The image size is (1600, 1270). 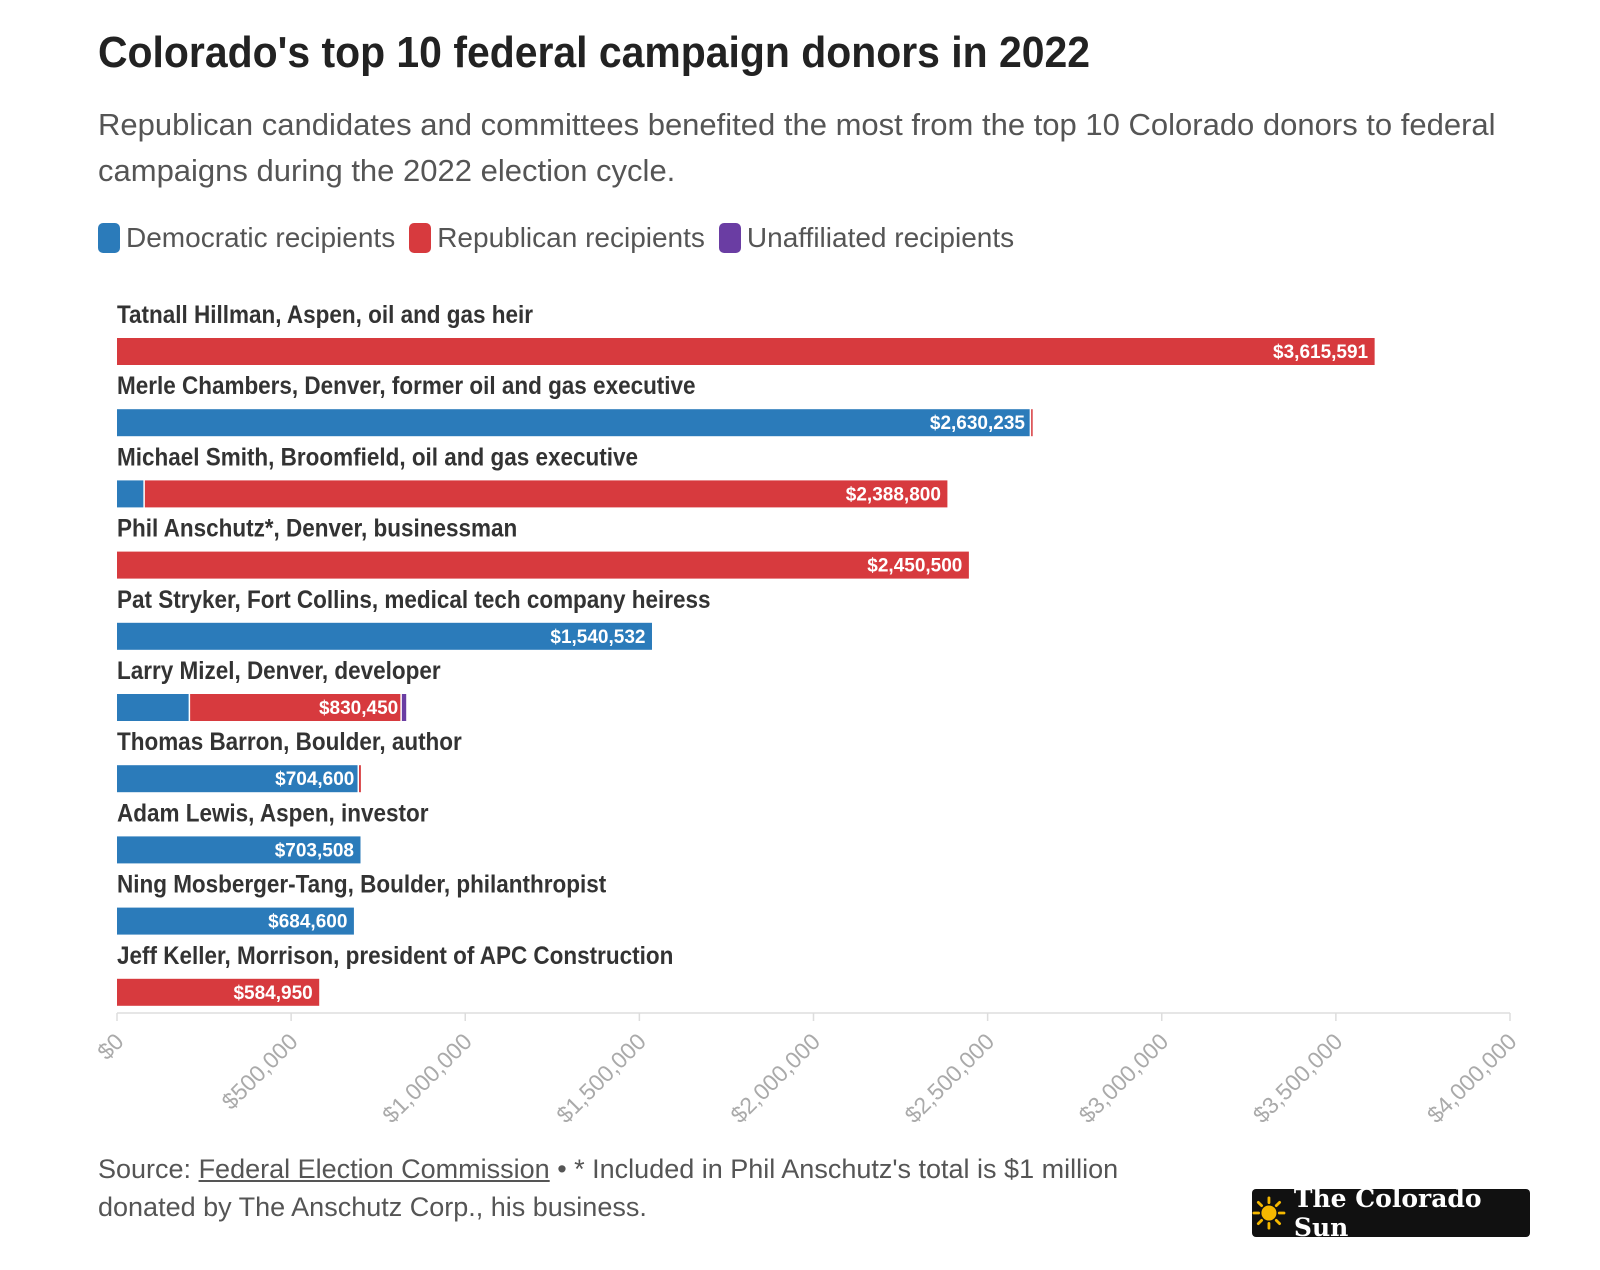 I want to click on legend-item-unaffiliated: Unaffiliated recipients, so click(x=866, y=238).